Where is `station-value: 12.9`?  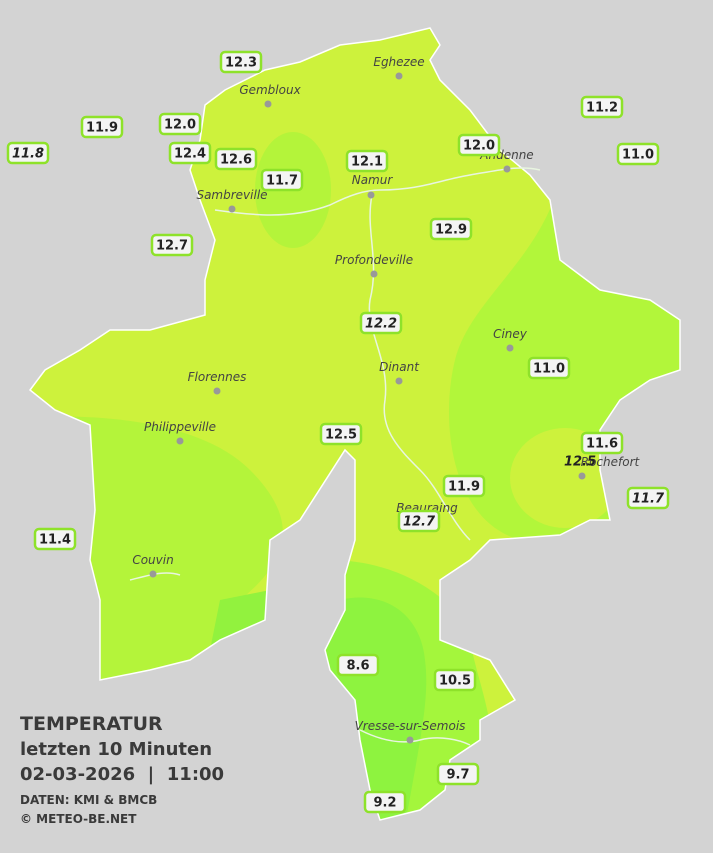 station-value: 12.9 is located at coordinates (451, 230).